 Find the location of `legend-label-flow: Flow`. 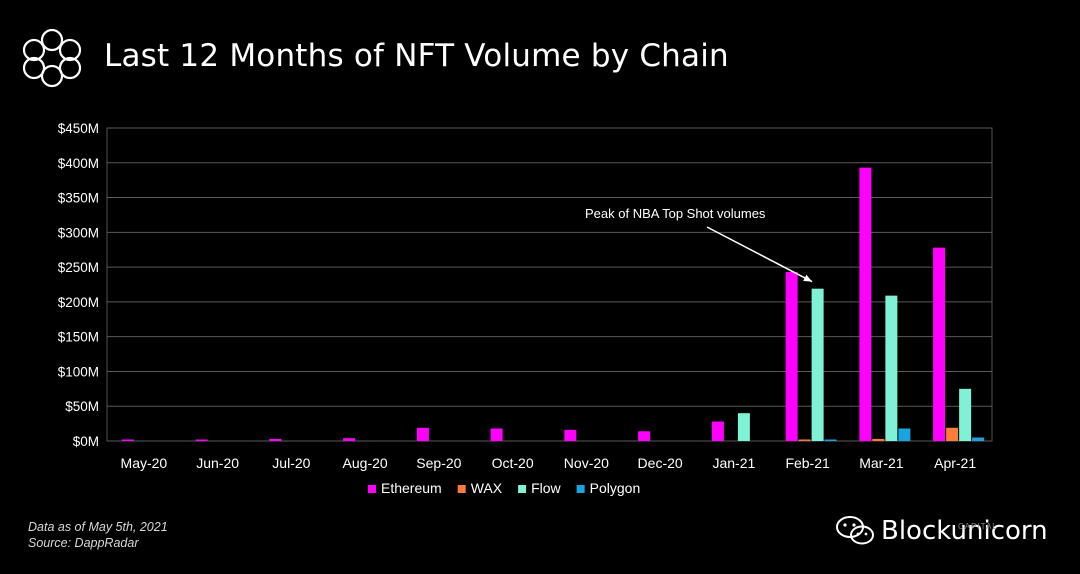

legend-label-flow: Flow is located at coordinates (546, 488).